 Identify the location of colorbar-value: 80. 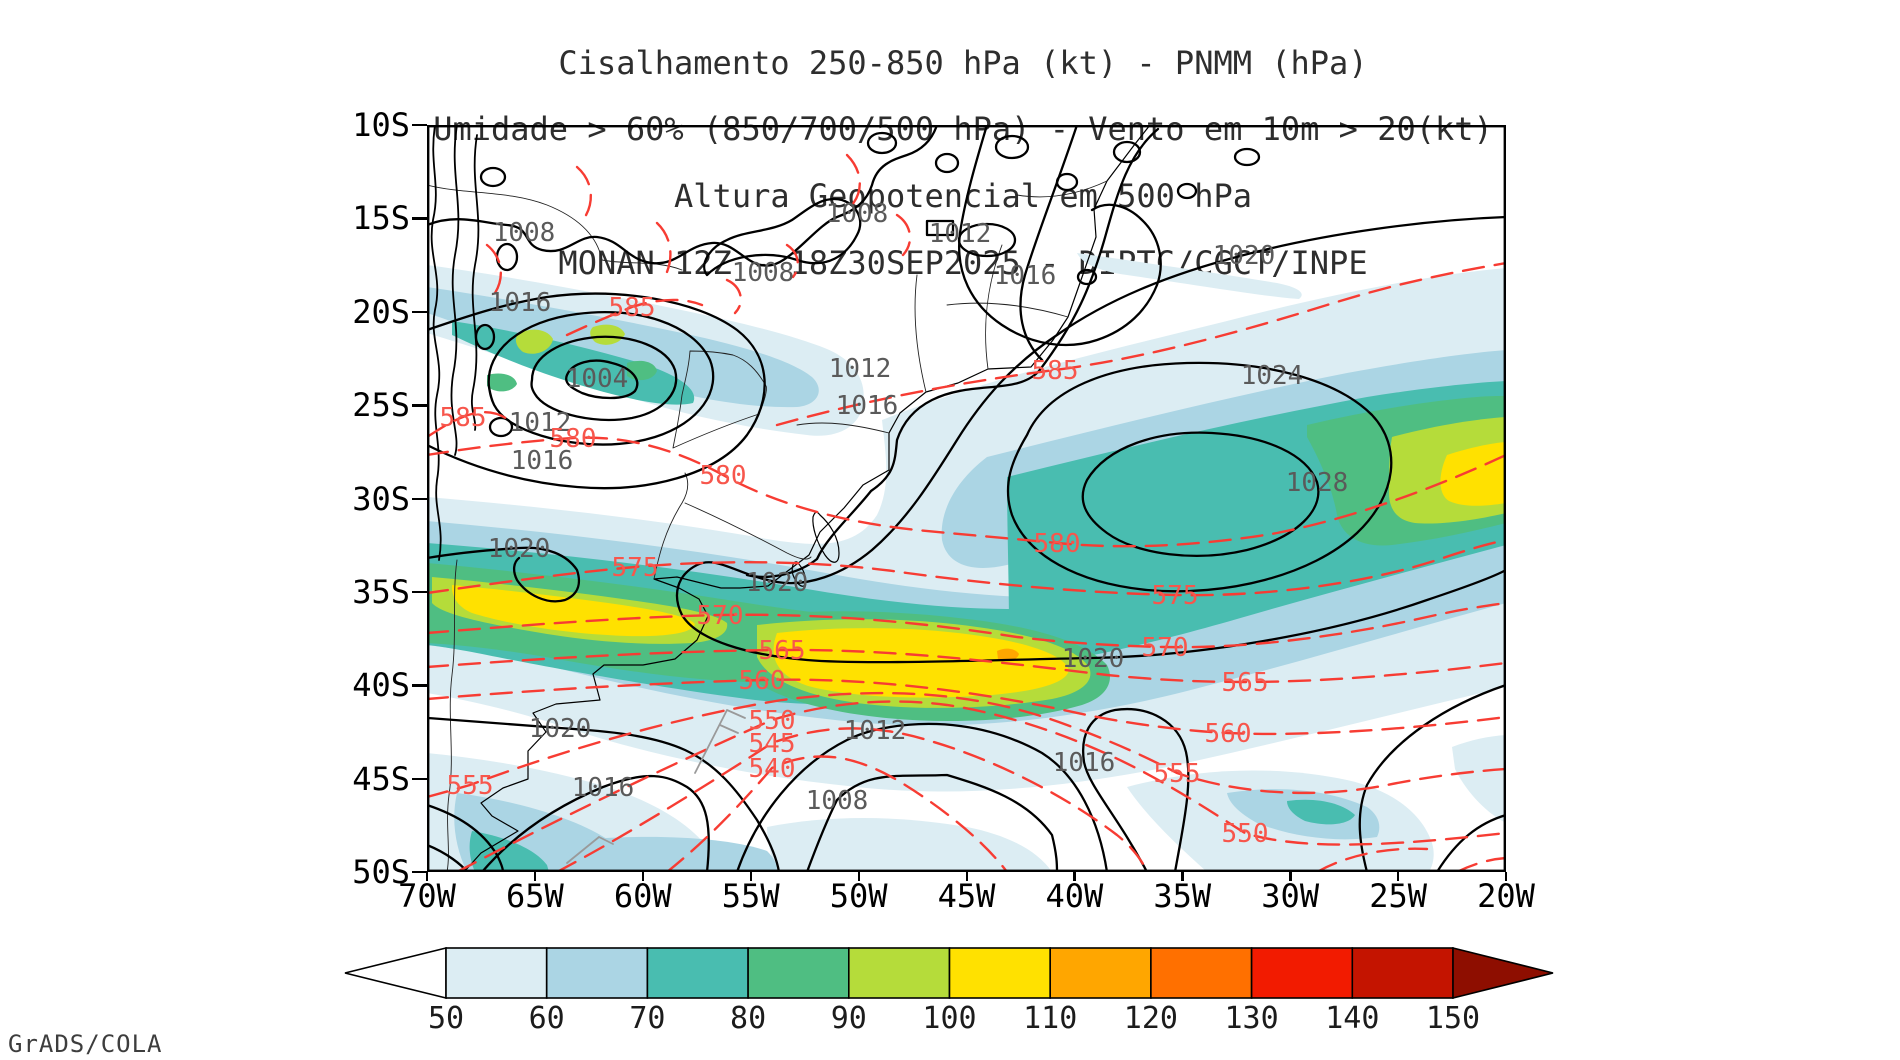
(748, 1018).